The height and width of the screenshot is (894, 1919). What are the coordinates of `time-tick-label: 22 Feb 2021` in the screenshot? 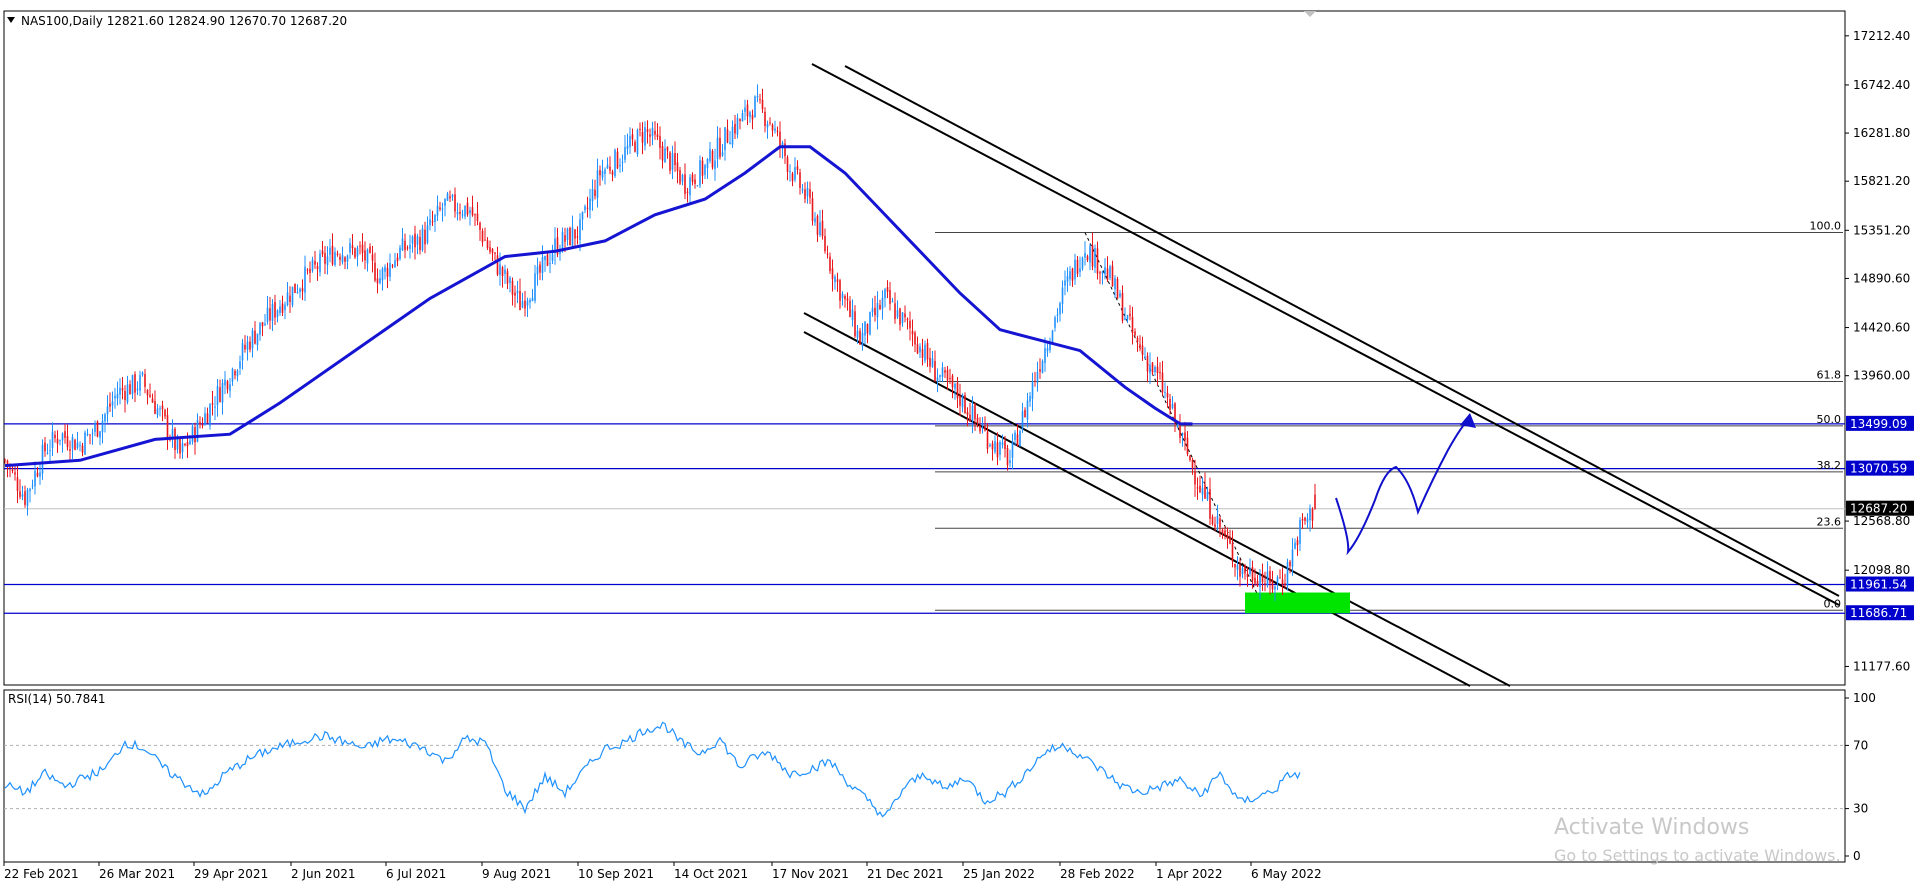 It's located at (41, 874).